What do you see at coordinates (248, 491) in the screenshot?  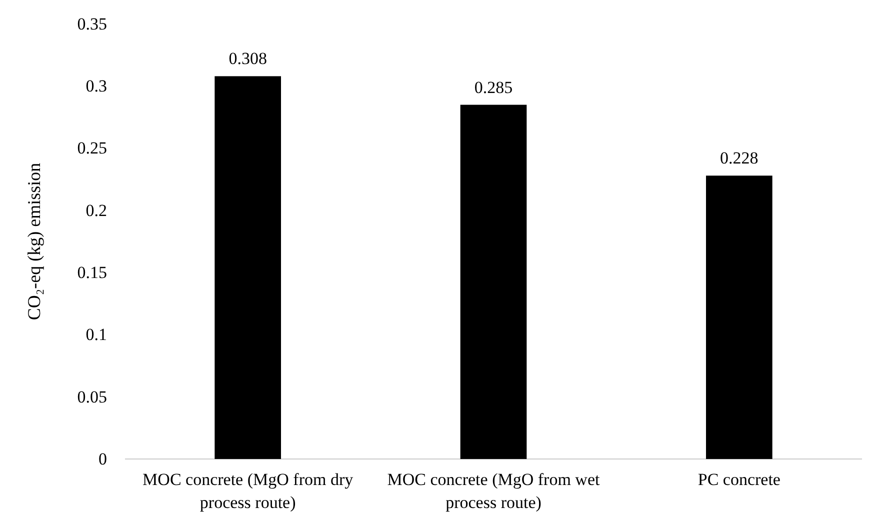 I see `x-tick-label: MOC concrete (MgO from dry process route)` at bounding box center [248, 491].